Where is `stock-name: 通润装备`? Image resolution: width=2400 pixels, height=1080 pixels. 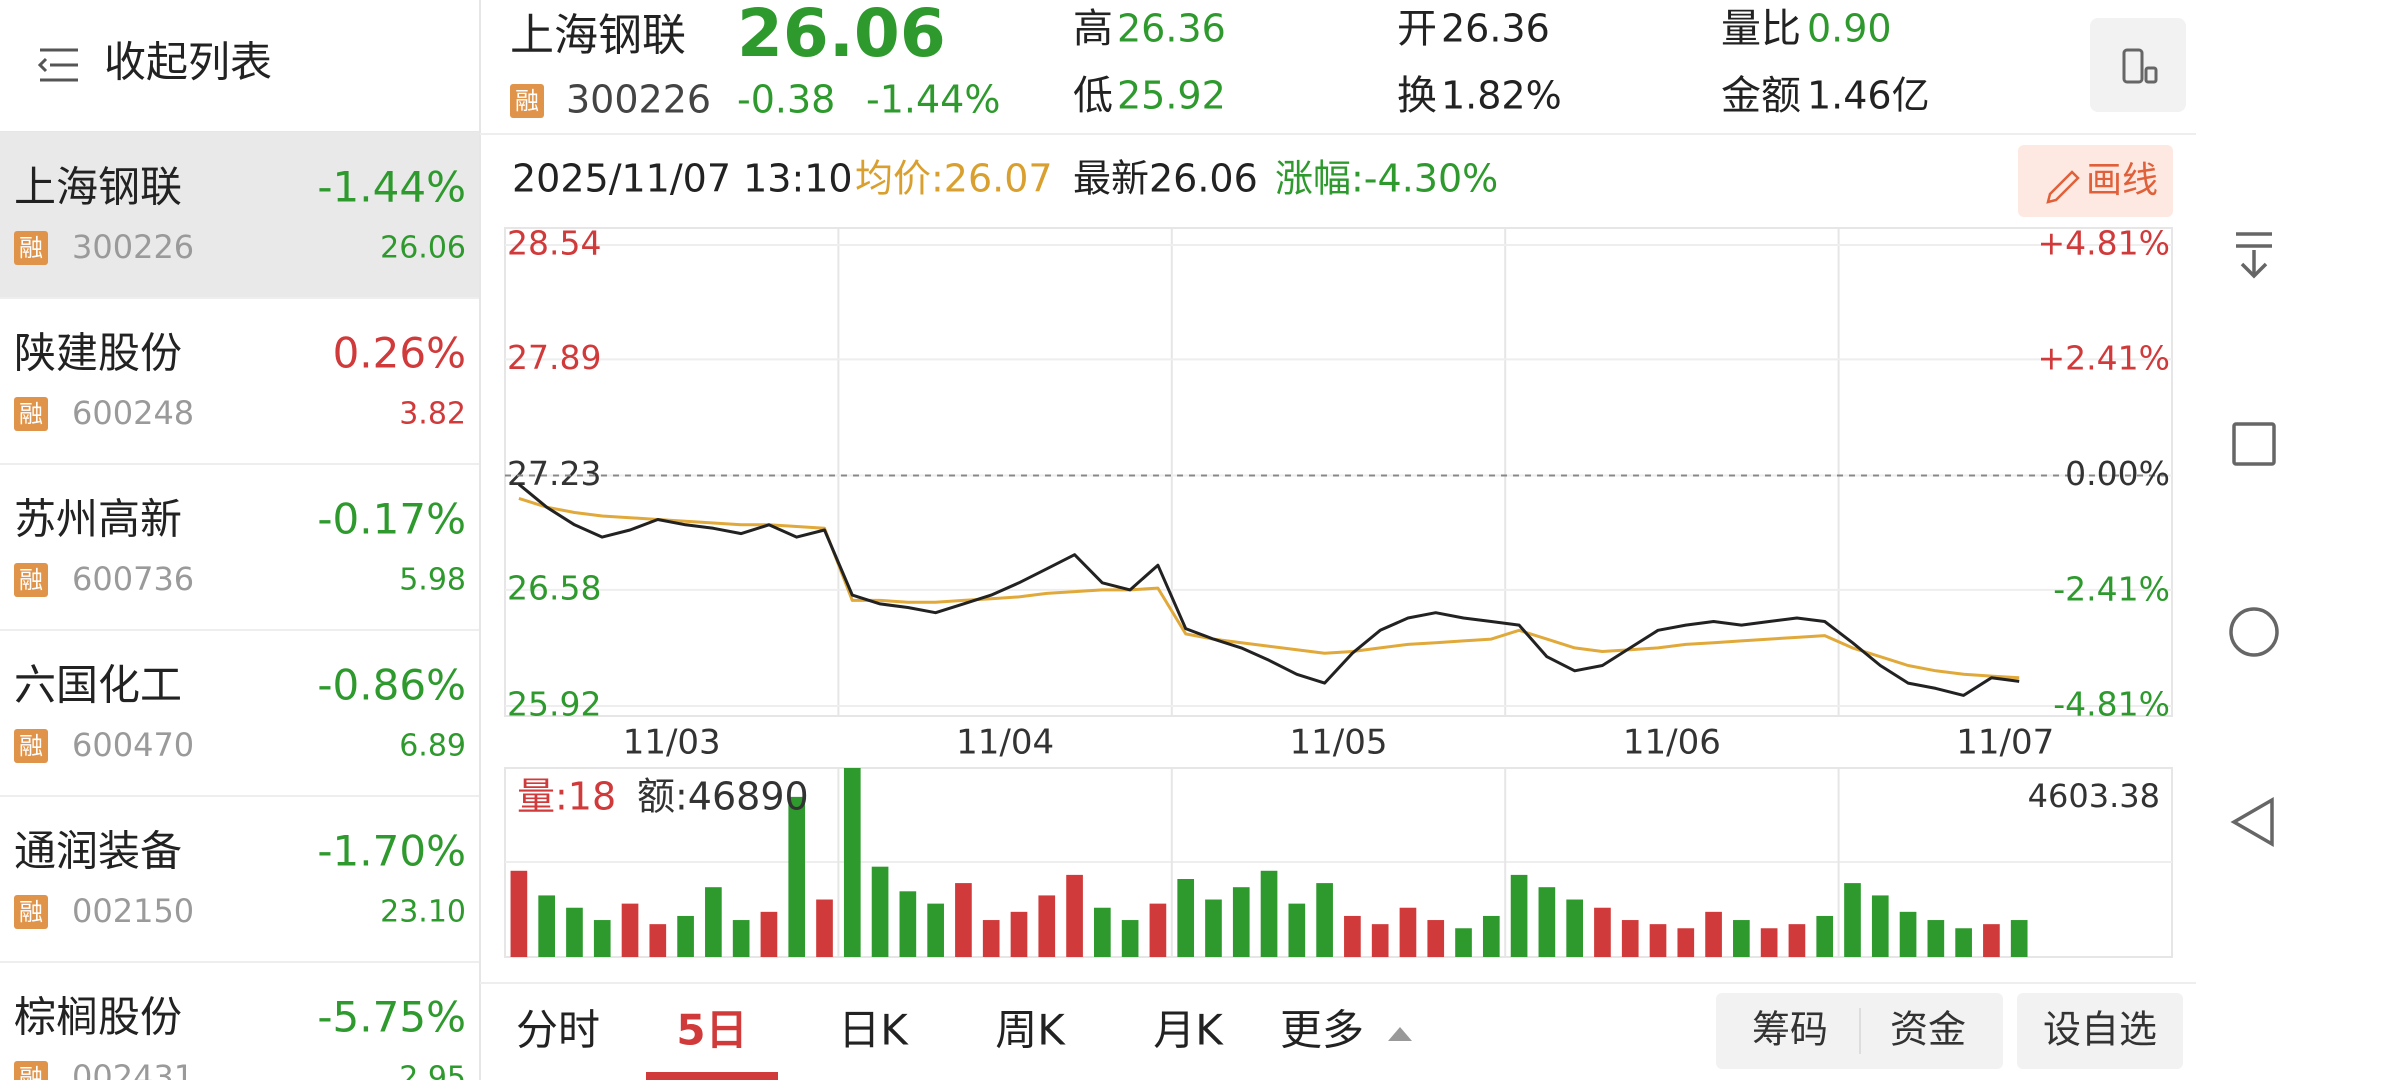 stock-name: 通润装备 is located at coordinates (98, 851).